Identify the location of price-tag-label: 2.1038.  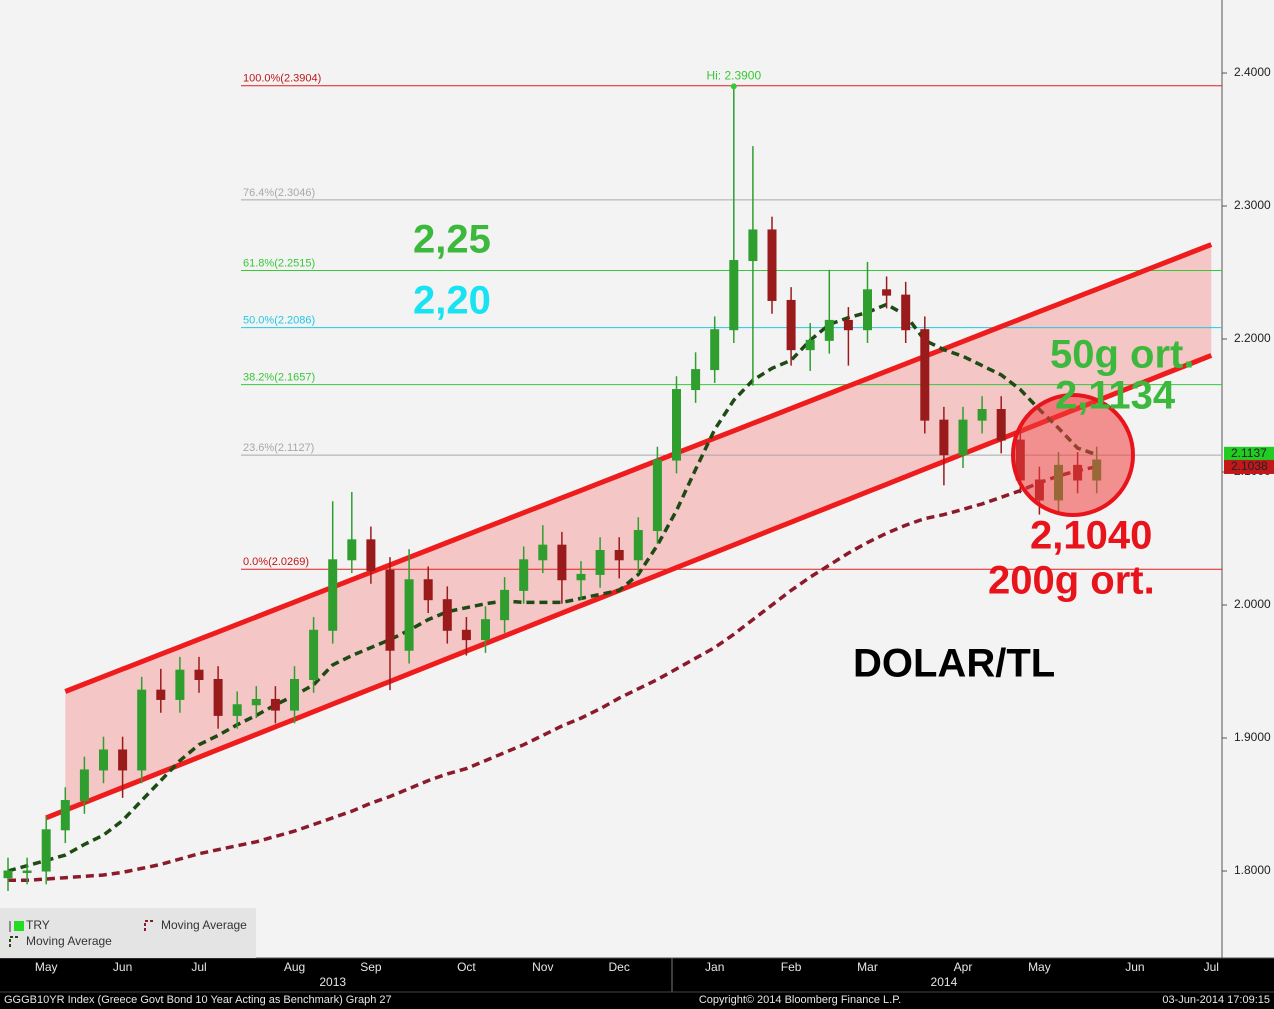
(1249, 466).